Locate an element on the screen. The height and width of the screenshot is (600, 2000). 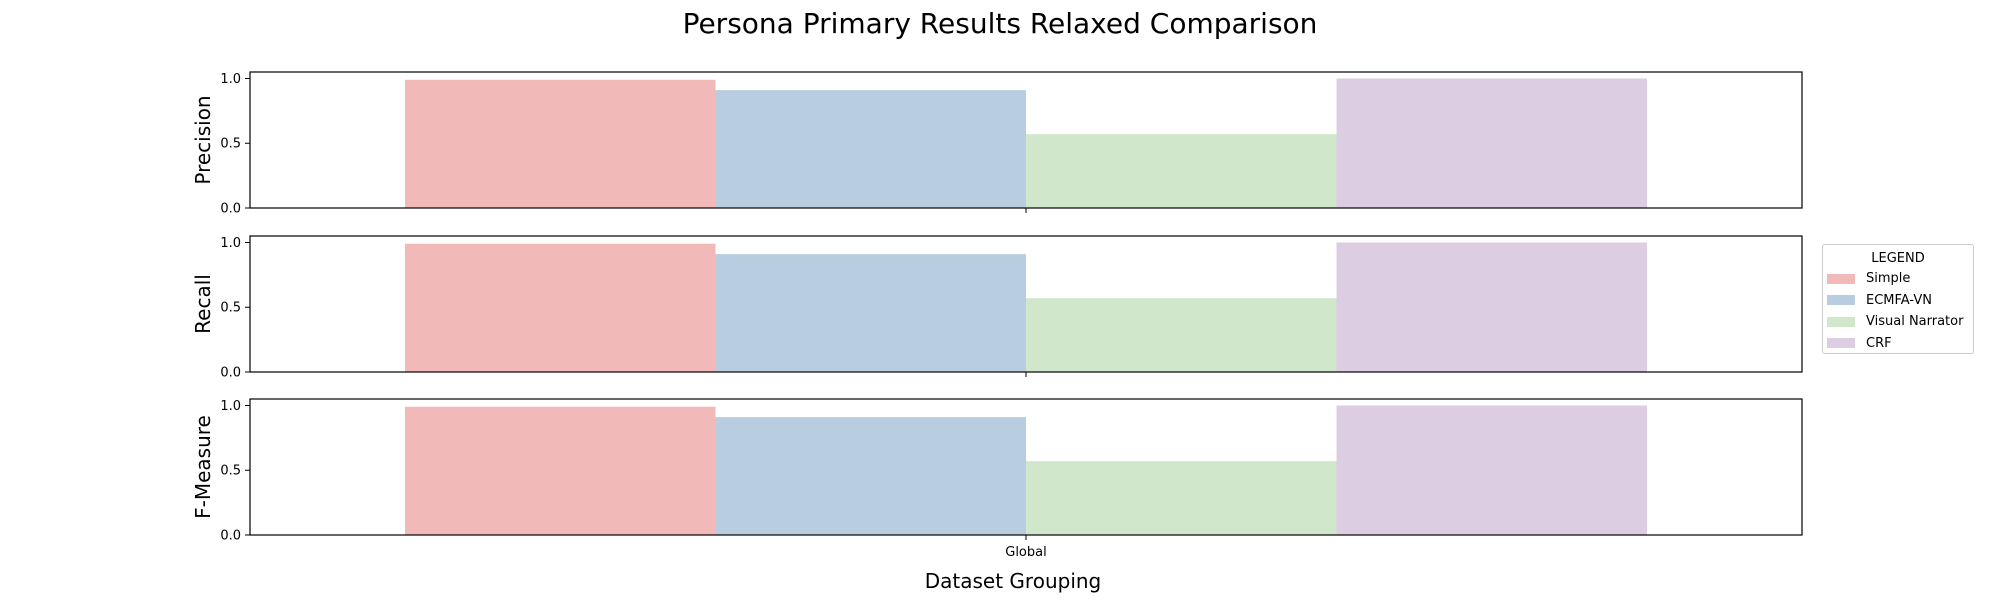
legend-label: ECMFA-VN is located at coordinates (1899, 300).